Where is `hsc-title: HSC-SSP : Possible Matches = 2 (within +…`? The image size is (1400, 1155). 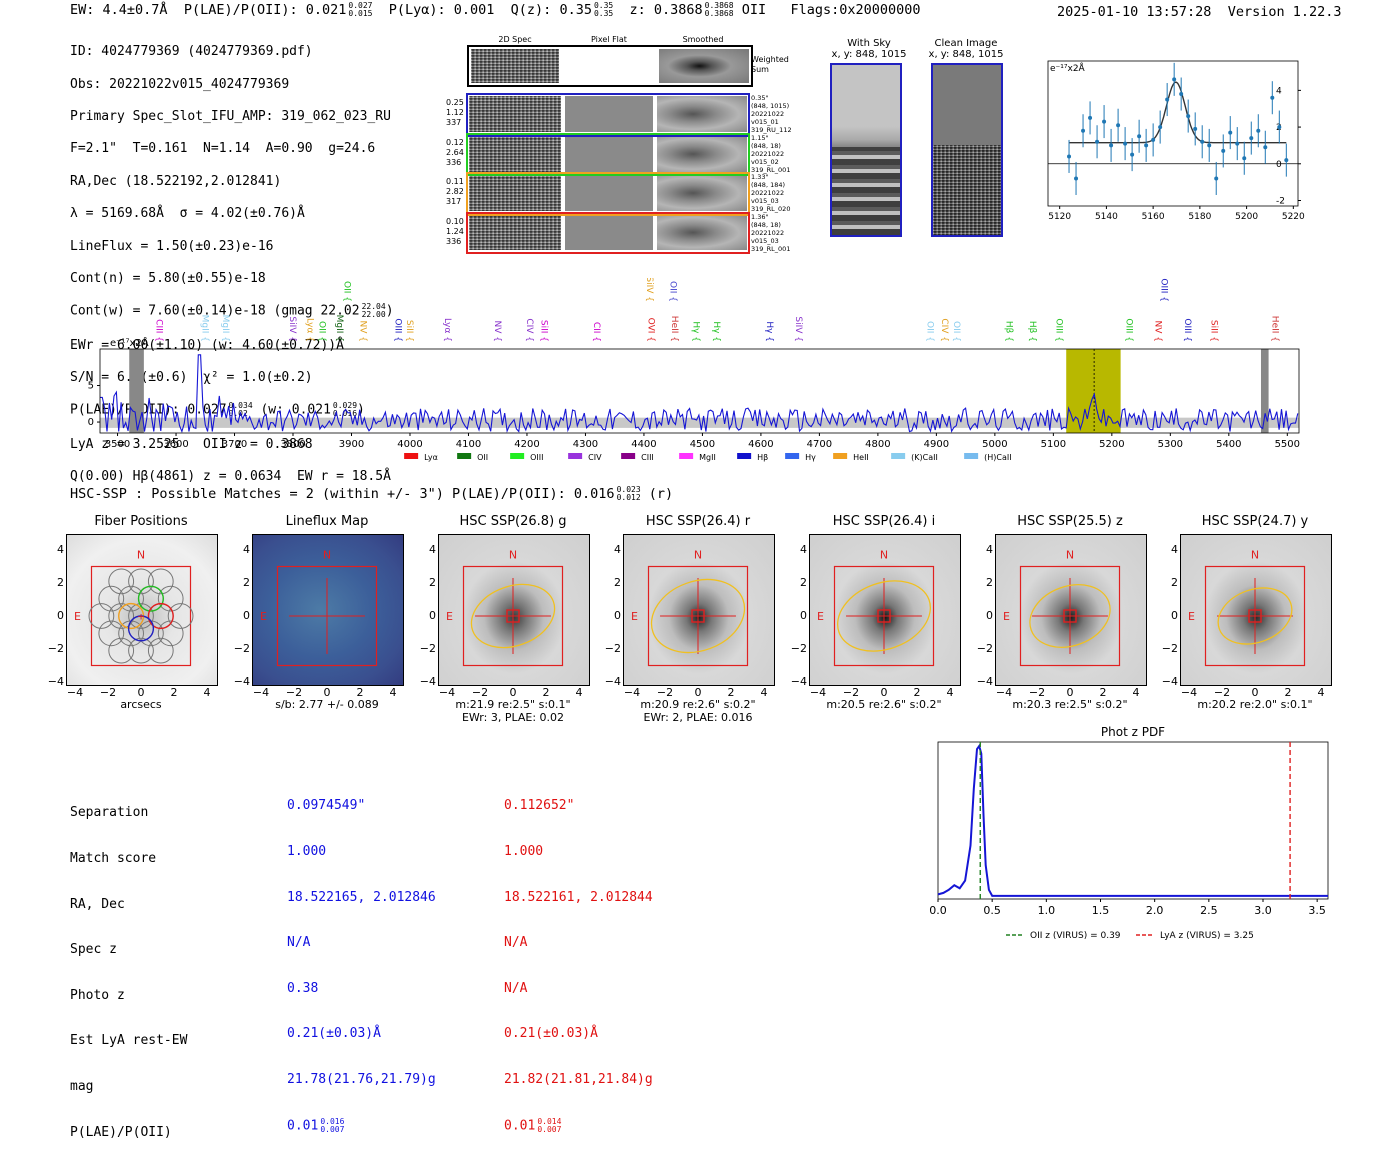 hsc-title: HSC-SSP : Possible Matches = 2 (within +… is located at coordinates (371, 494).